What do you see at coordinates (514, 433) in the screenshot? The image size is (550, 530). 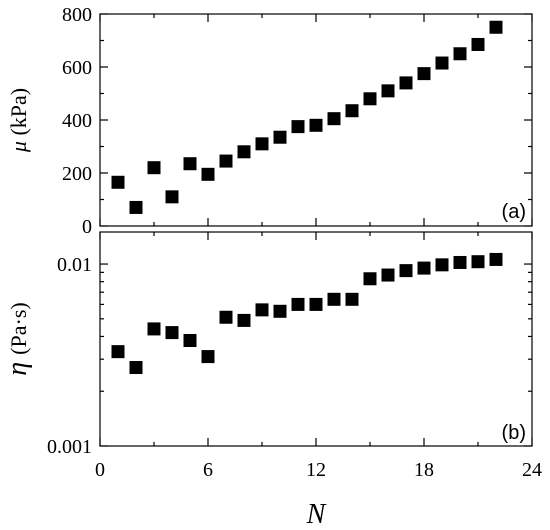 I see `panel-b-tag: (b)` at bounding box center [514, 433].